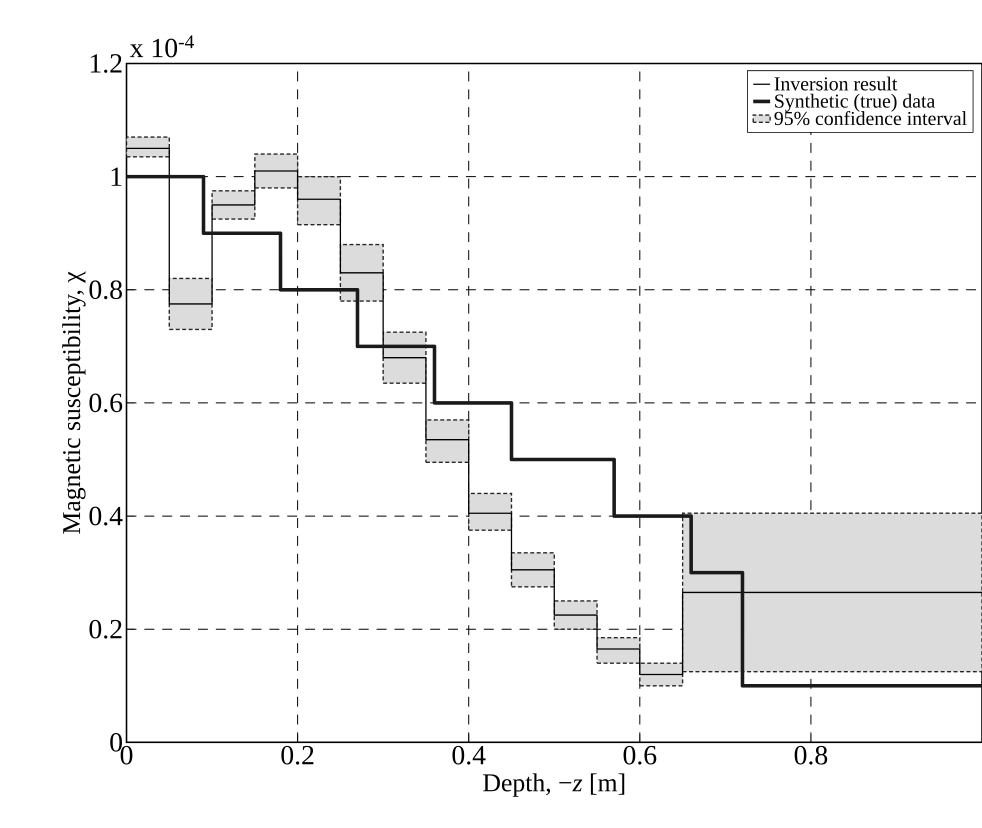 This screenshot has height=828, width=982. What do you see at coordinates (811, 755) in the screenshot?
I see `x-tick-label: 0.8` at bounding box center [811, 755].